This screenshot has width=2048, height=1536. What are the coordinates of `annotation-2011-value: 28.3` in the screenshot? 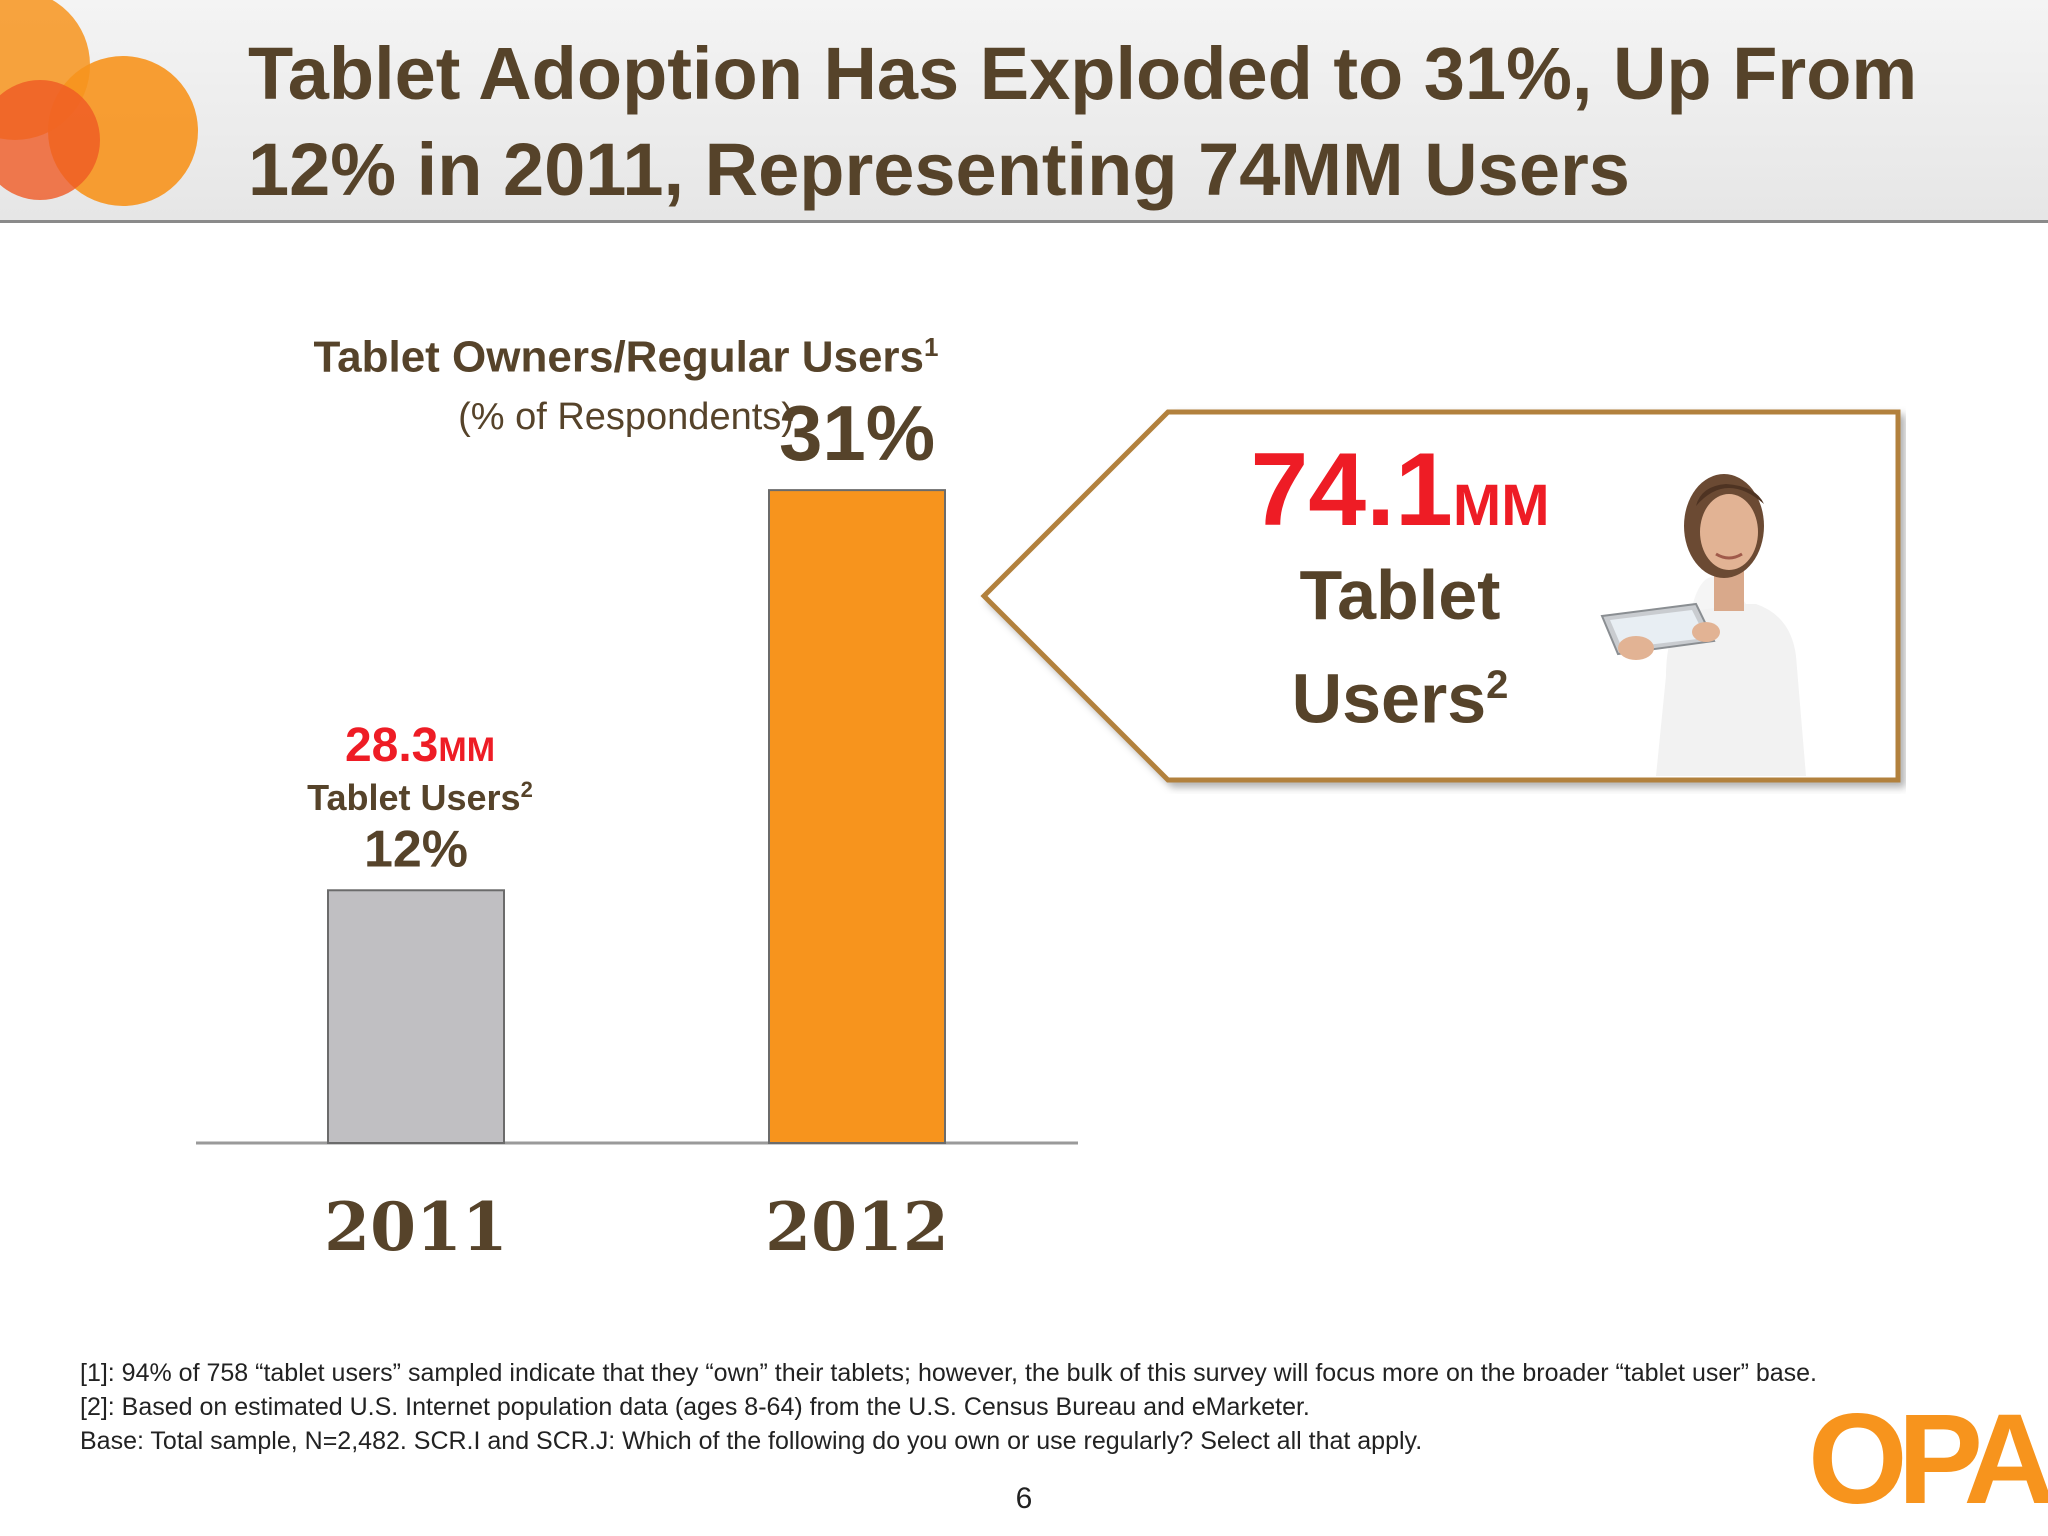 It's located at (391, 745).